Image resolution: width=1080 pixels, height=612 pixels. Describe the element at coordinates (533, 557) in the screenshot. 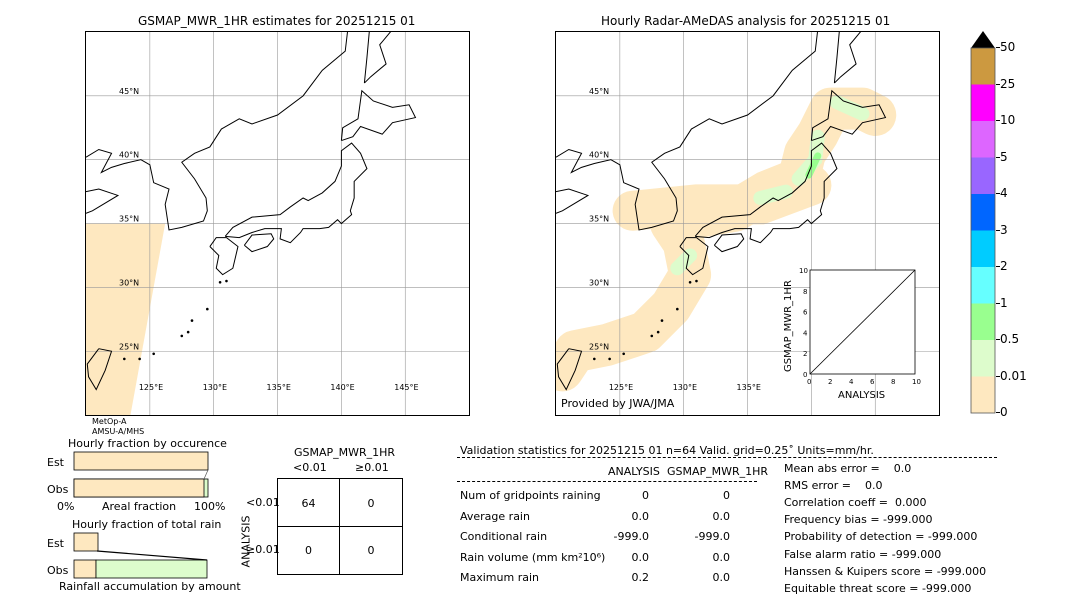

I see `stats-row-label: Rain volume (mm km²10⁶)` at that location.